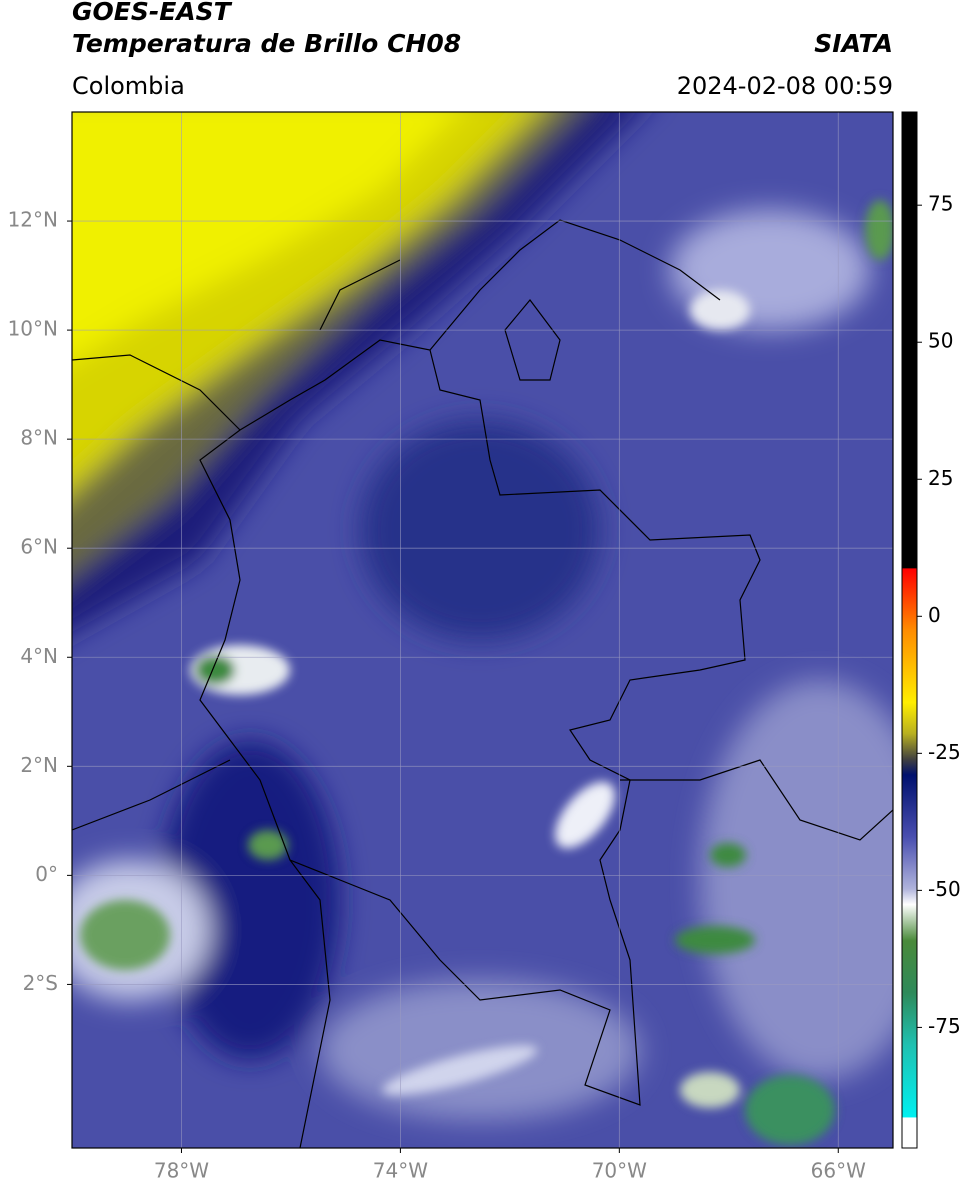 The image size is (966, 1194). I want to click on colorbar-label: 50, so click(940, 341).